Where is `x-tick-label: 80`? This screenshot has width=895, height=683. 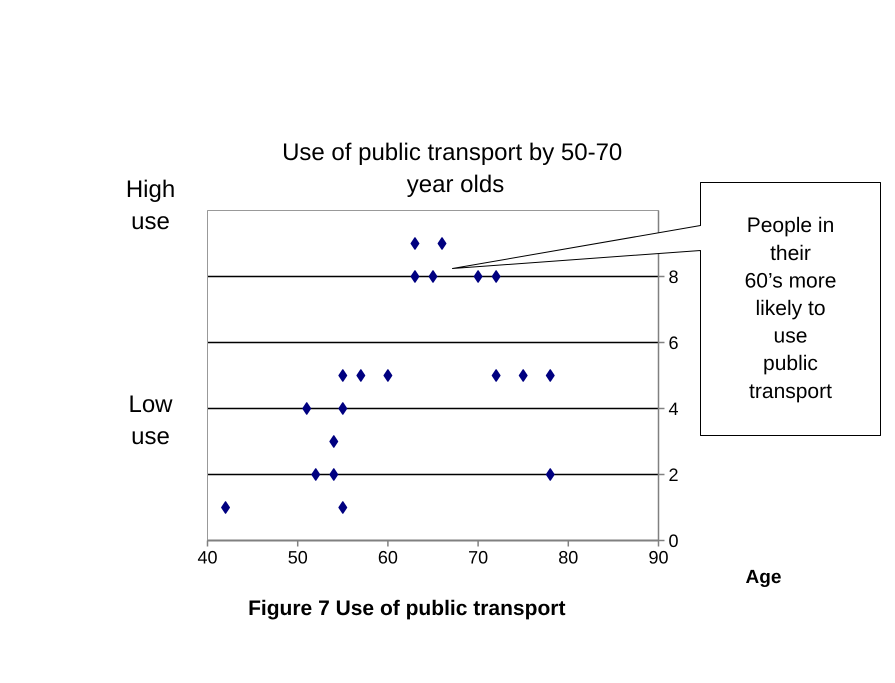 x-tick-label: 80 is located at coordinates (568, 558).